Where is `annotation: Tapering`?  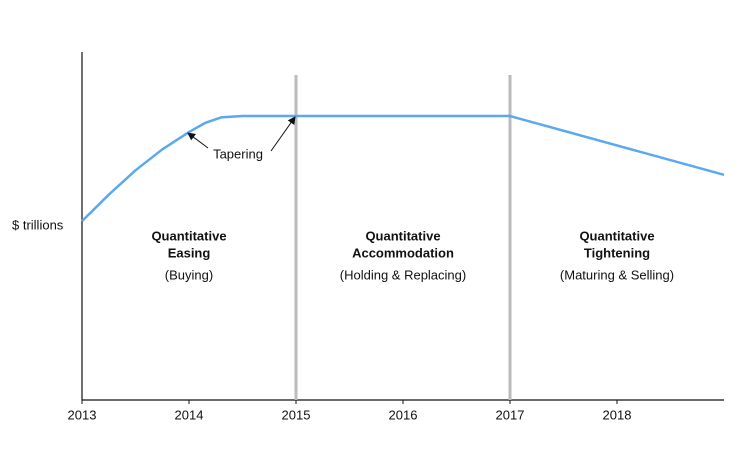 annotation: Tapering is located at coordinates (238, 153).